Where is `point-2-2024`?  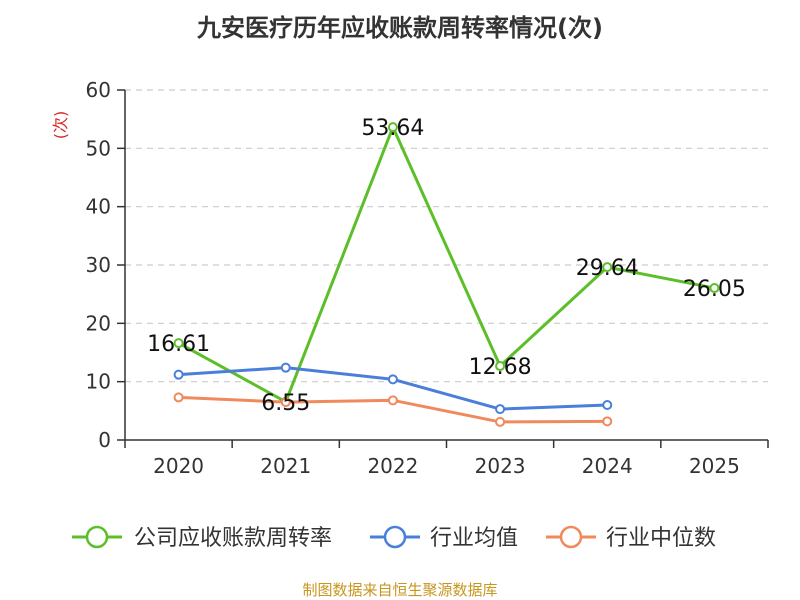 point-2-2024 is located at coordinates (607, 421).